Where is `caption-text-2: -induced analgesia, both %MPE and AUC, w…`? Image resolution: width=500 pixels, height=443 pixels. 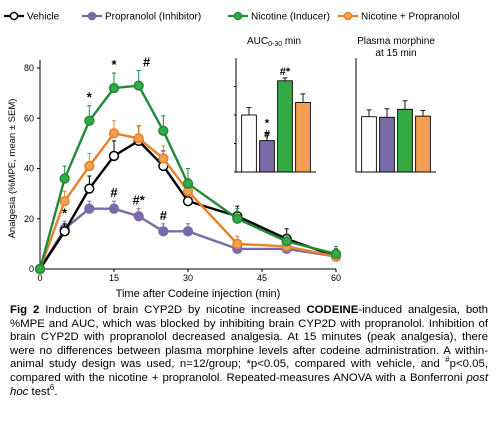
caption-text-2: -induced analgesia, both %MPE and AUC, w… is located at coordinates (249, 337).